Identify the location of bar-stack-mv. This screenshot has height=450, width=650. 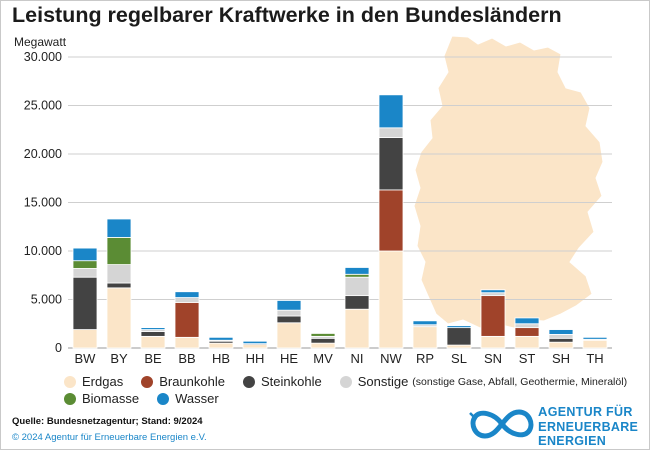
(323, 341).